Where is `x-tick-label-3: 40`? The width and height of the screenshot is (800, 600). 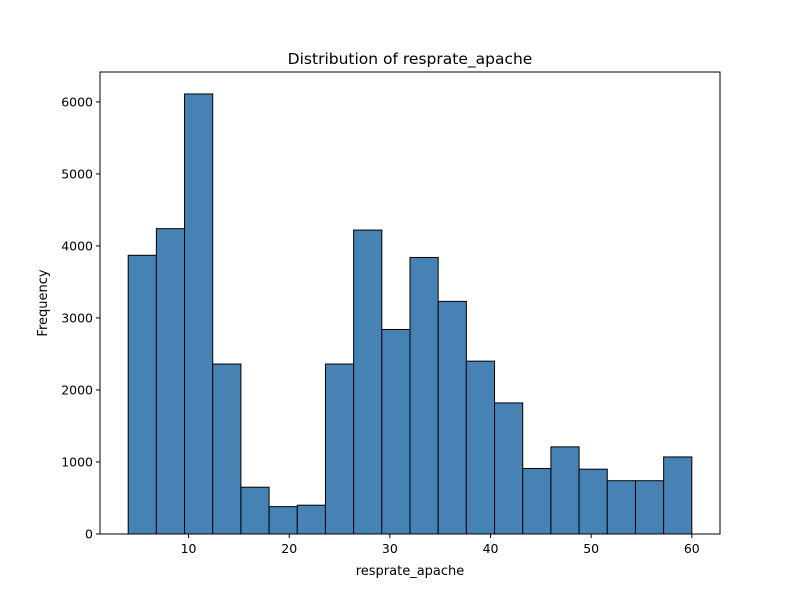
x-tick-label-3: 40 is located at coordinates (491, 548).